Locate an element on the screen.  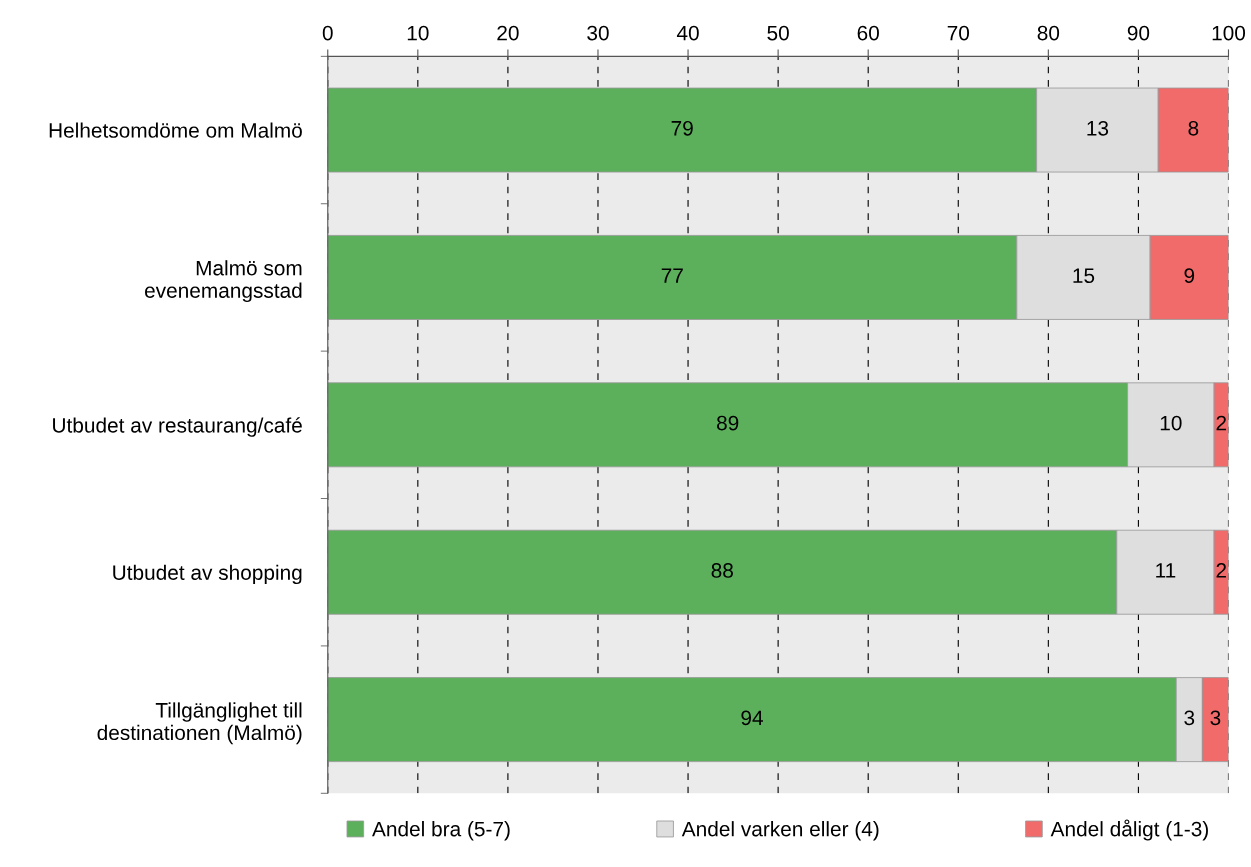
y-tick-label: Utbudet av restaurang/café is located at coordinates (177, 427).